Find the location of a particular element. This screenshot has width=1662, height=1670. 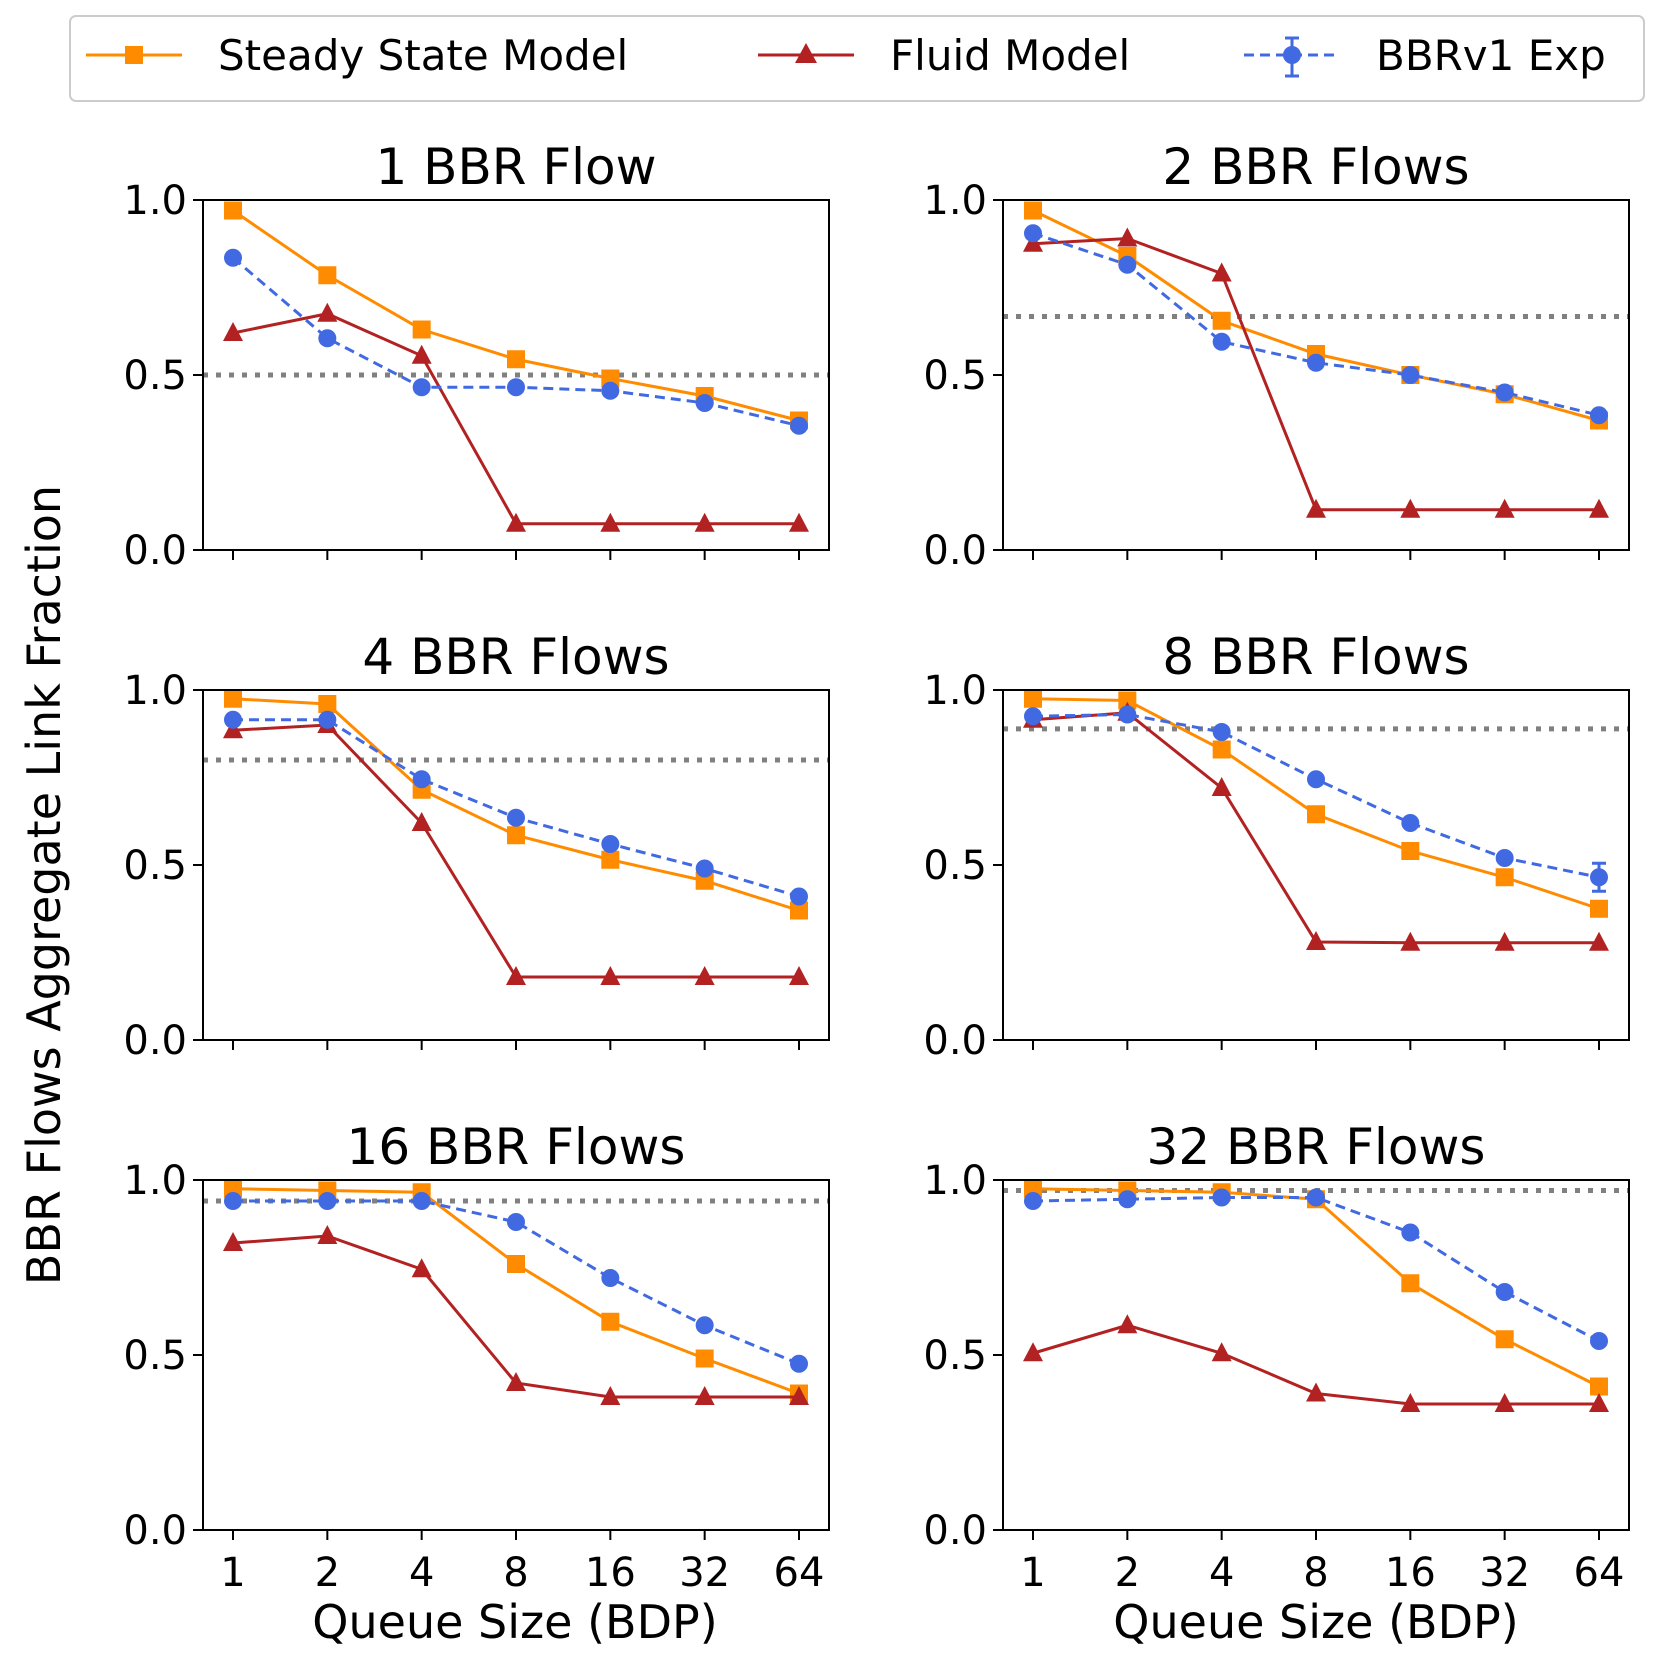

panel5-xtick-label: 8 is located at coordinates (515, 1573).